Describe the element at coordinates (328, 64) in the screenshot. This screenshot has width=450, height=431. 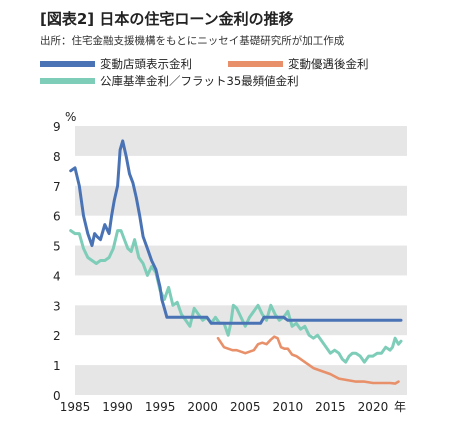
I see `legend-label-floating-preferential: 変動優遇後金利` at that location.